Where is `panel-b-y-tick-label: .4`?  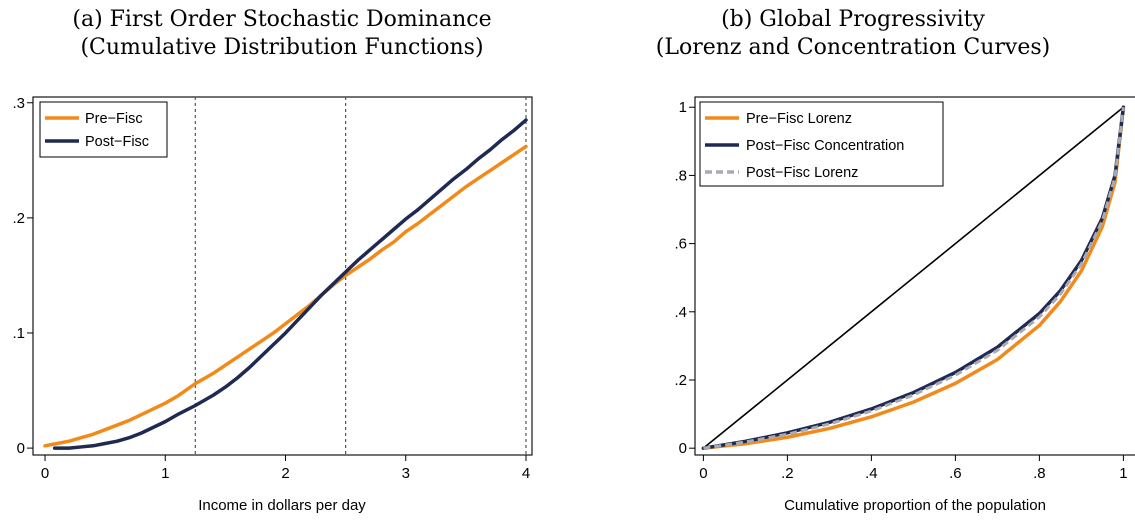
panel-b-y-tick-label: .4 is located at coordinates (680, 312).